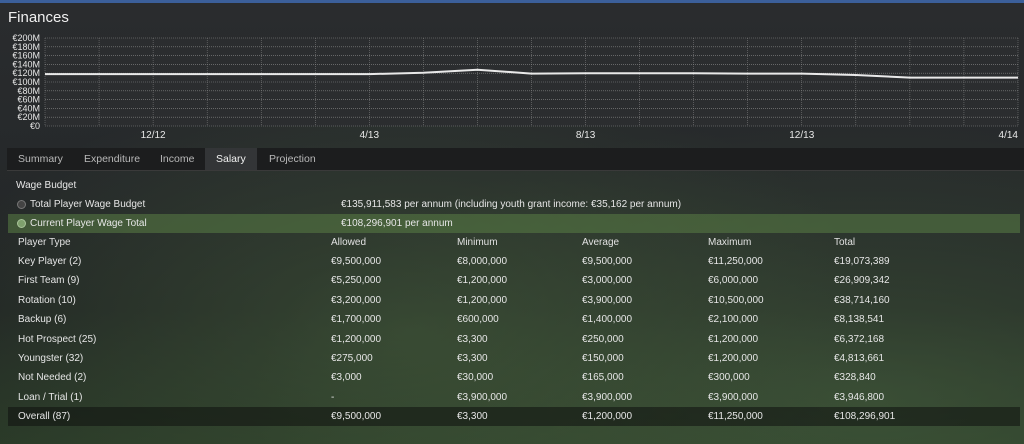  I want to click on cell-average: €165,000, so click(603, 378).